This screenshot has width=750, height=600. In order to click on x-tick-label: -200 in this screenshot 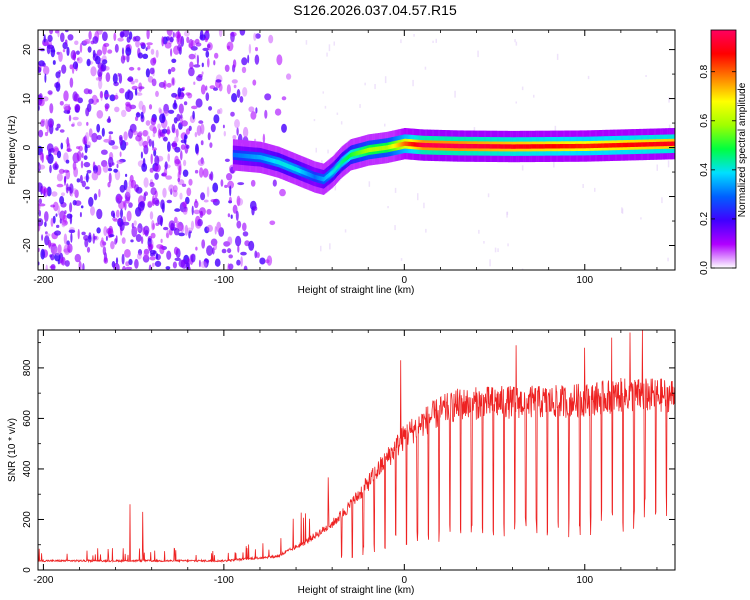, I will do `click(43, 580)`.